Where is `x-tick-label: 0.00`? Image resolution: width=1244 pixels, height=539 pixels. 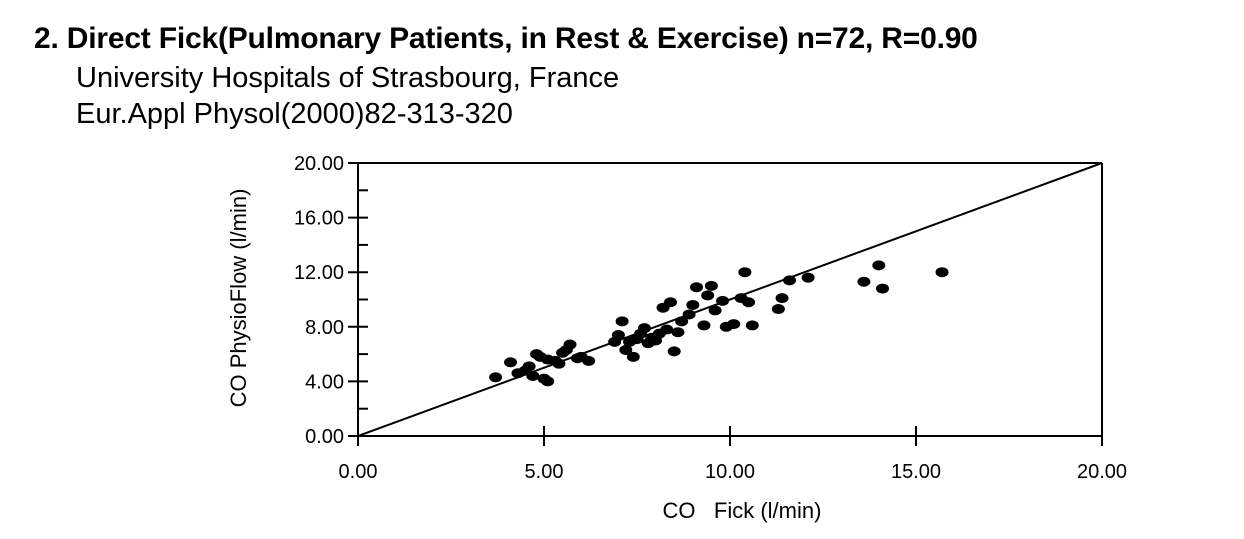 x-tick-label: 0.00 is located at coordinates (358, 472).